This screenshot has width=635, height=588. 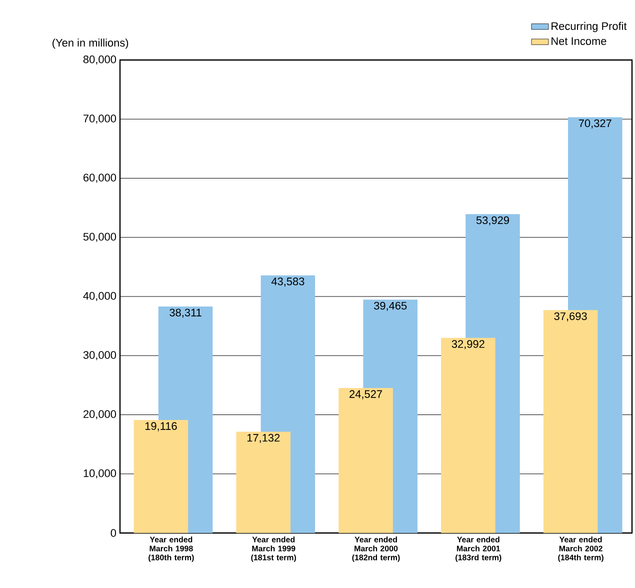 I want to click on data-label: 17,132, so click(x=263, y=438).